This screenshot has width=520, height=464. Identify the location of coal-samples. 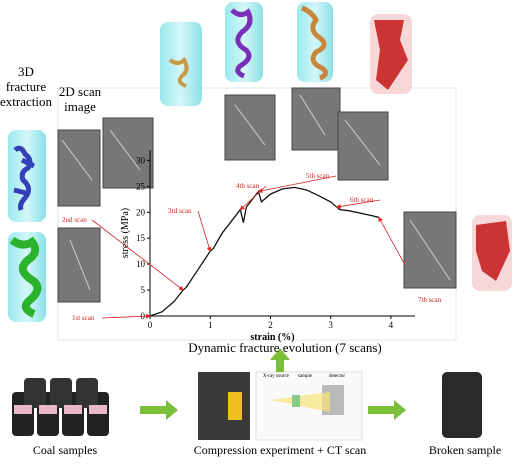
(60, 407).